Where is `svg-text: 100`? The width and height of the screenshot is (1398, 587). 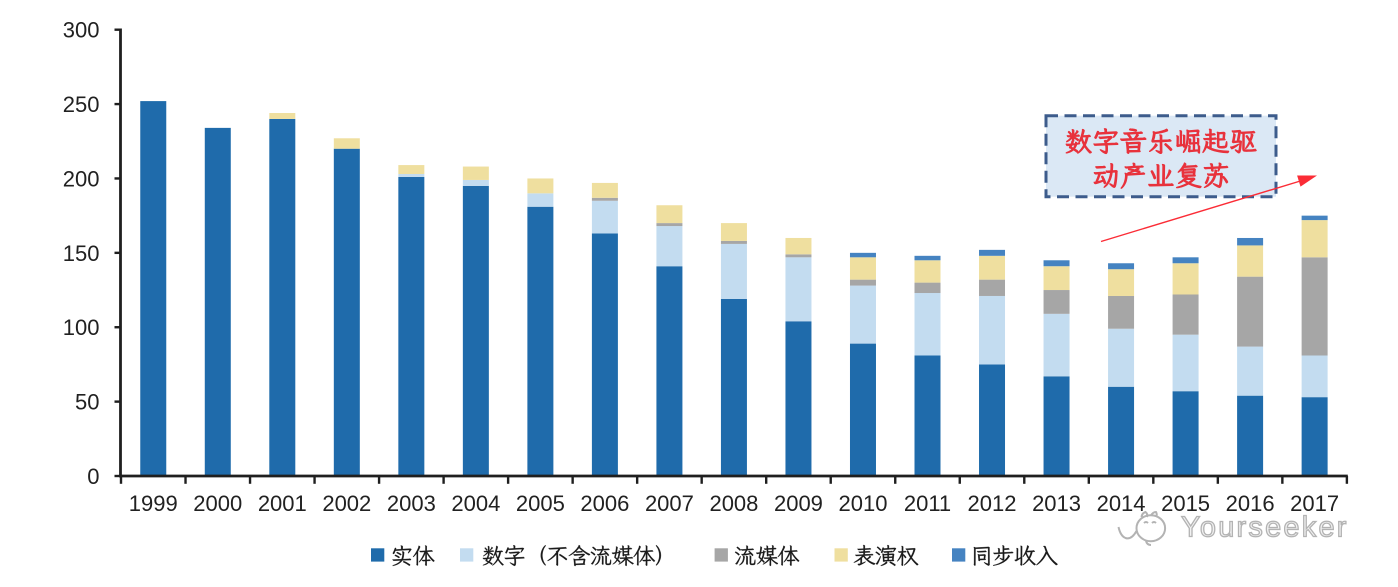 svg-text: 100 is located at coordinates (81, 327).